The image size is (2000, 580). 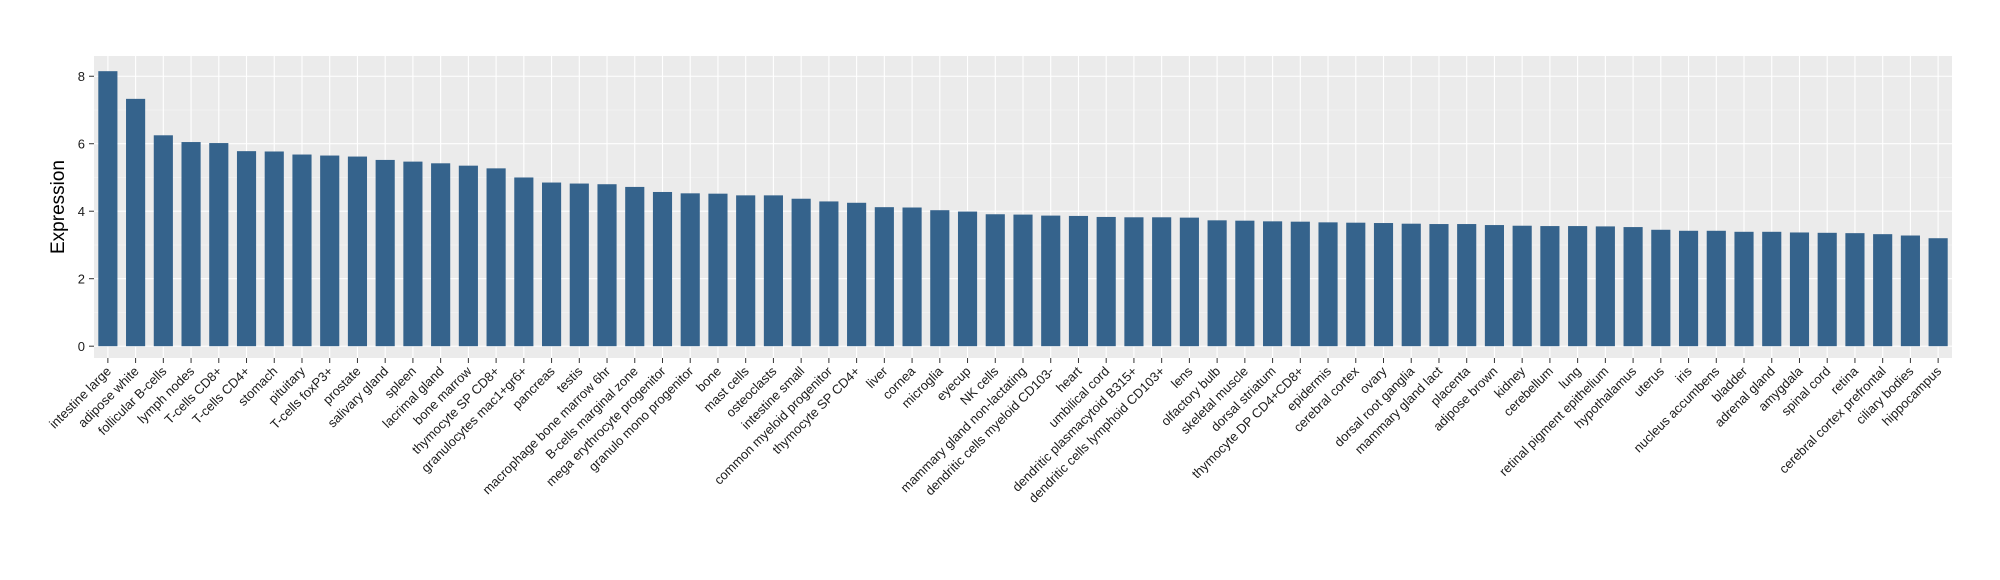 What do you see at coordinates (81, 211) in the screenshot?
I see `y-tick-label: 4` at bounding box center [81, 211].